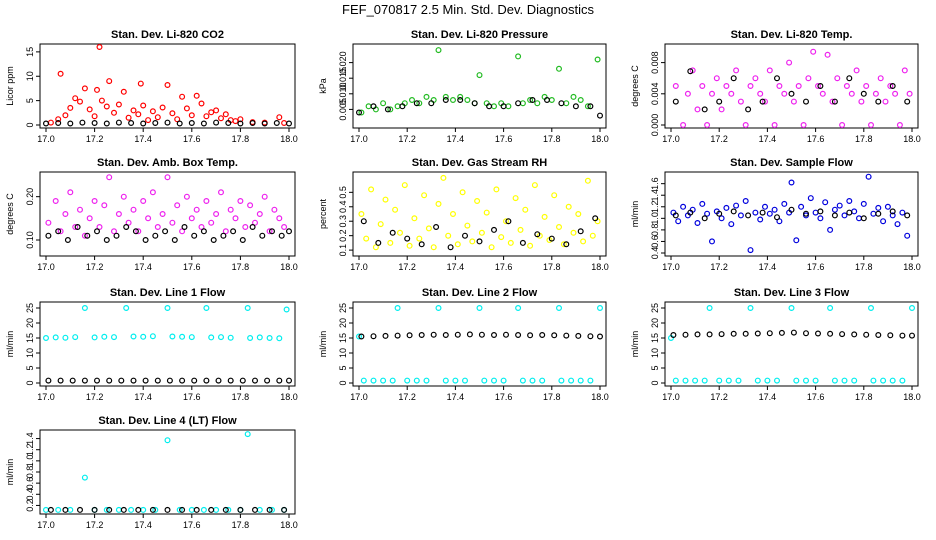 This screenshot has width=936, height=540. Describe the element at coordinates (343, 367) in the screenshot. I see `y-tick-label: 5` at that location.